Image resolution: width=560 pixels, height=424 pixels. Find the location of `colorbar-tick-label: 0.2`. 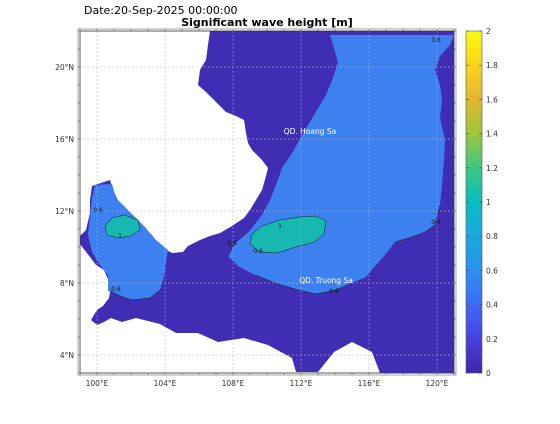

colorbar-tick-label: 0.2 is located at coordinates (492, 339).